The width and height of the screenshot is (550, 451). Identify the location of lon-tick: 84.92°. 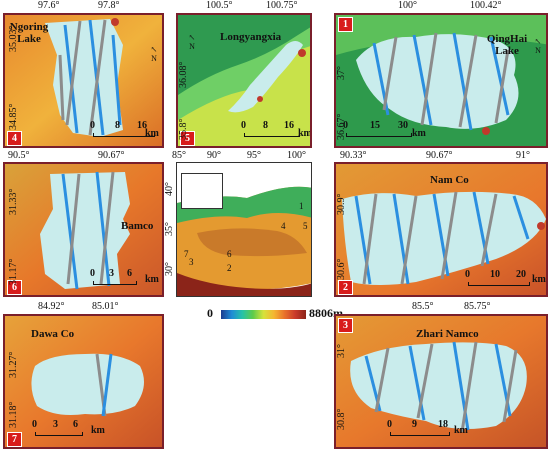
(51, 306).